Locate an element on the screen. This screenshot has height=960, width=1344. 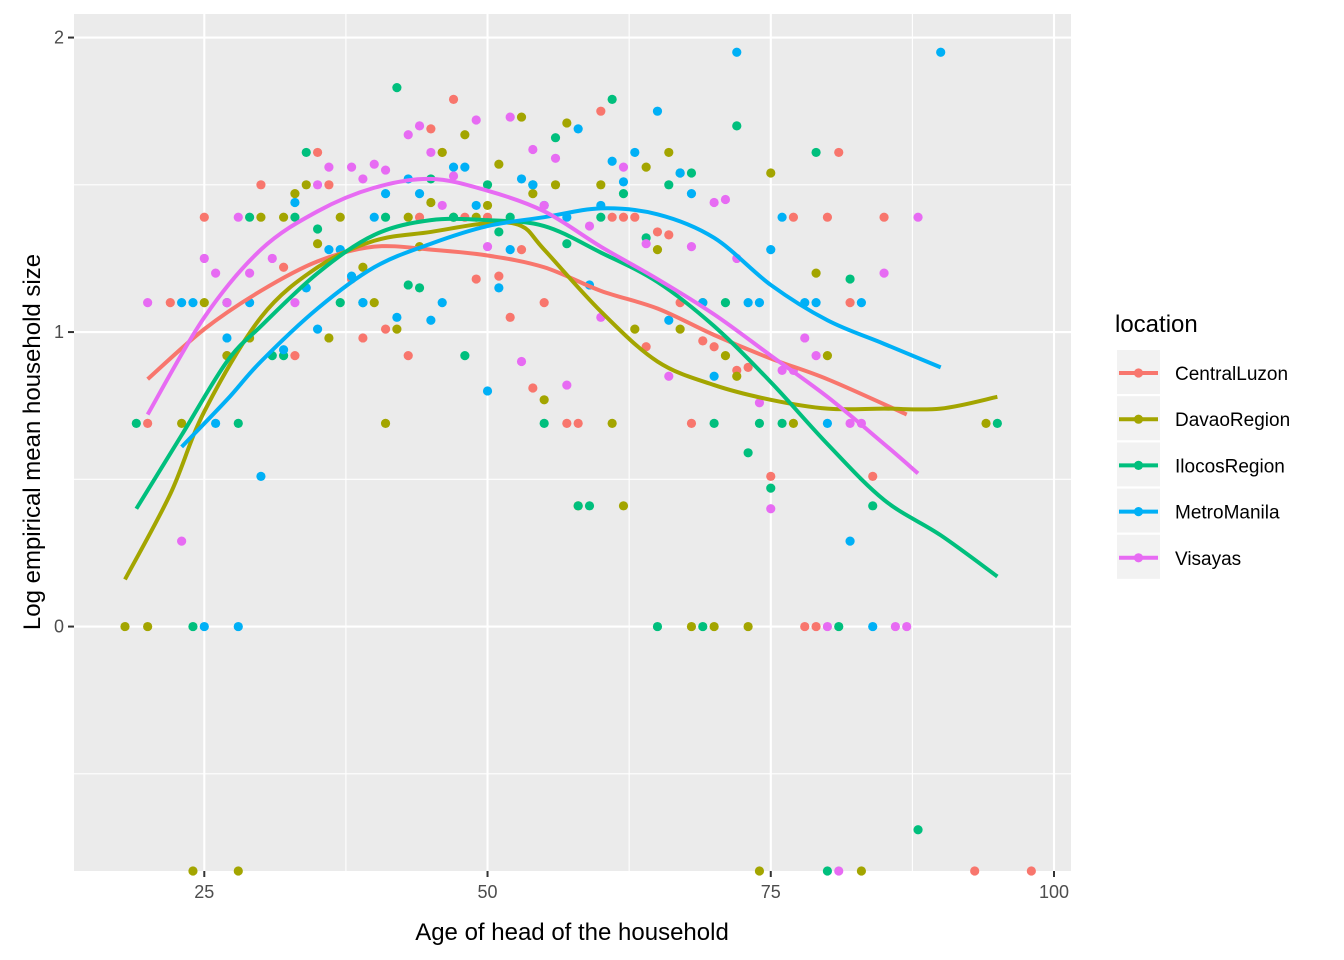
x-tick-label: 75 is located at coordinates (771, 892).